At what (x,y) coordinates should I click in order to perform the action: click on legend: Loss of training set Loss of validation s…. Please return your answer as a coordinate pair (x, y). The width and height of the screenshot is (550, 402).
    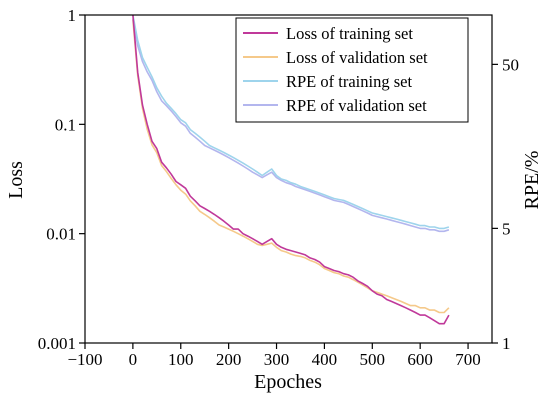
    Looking at the image, I should click on (352, 70).